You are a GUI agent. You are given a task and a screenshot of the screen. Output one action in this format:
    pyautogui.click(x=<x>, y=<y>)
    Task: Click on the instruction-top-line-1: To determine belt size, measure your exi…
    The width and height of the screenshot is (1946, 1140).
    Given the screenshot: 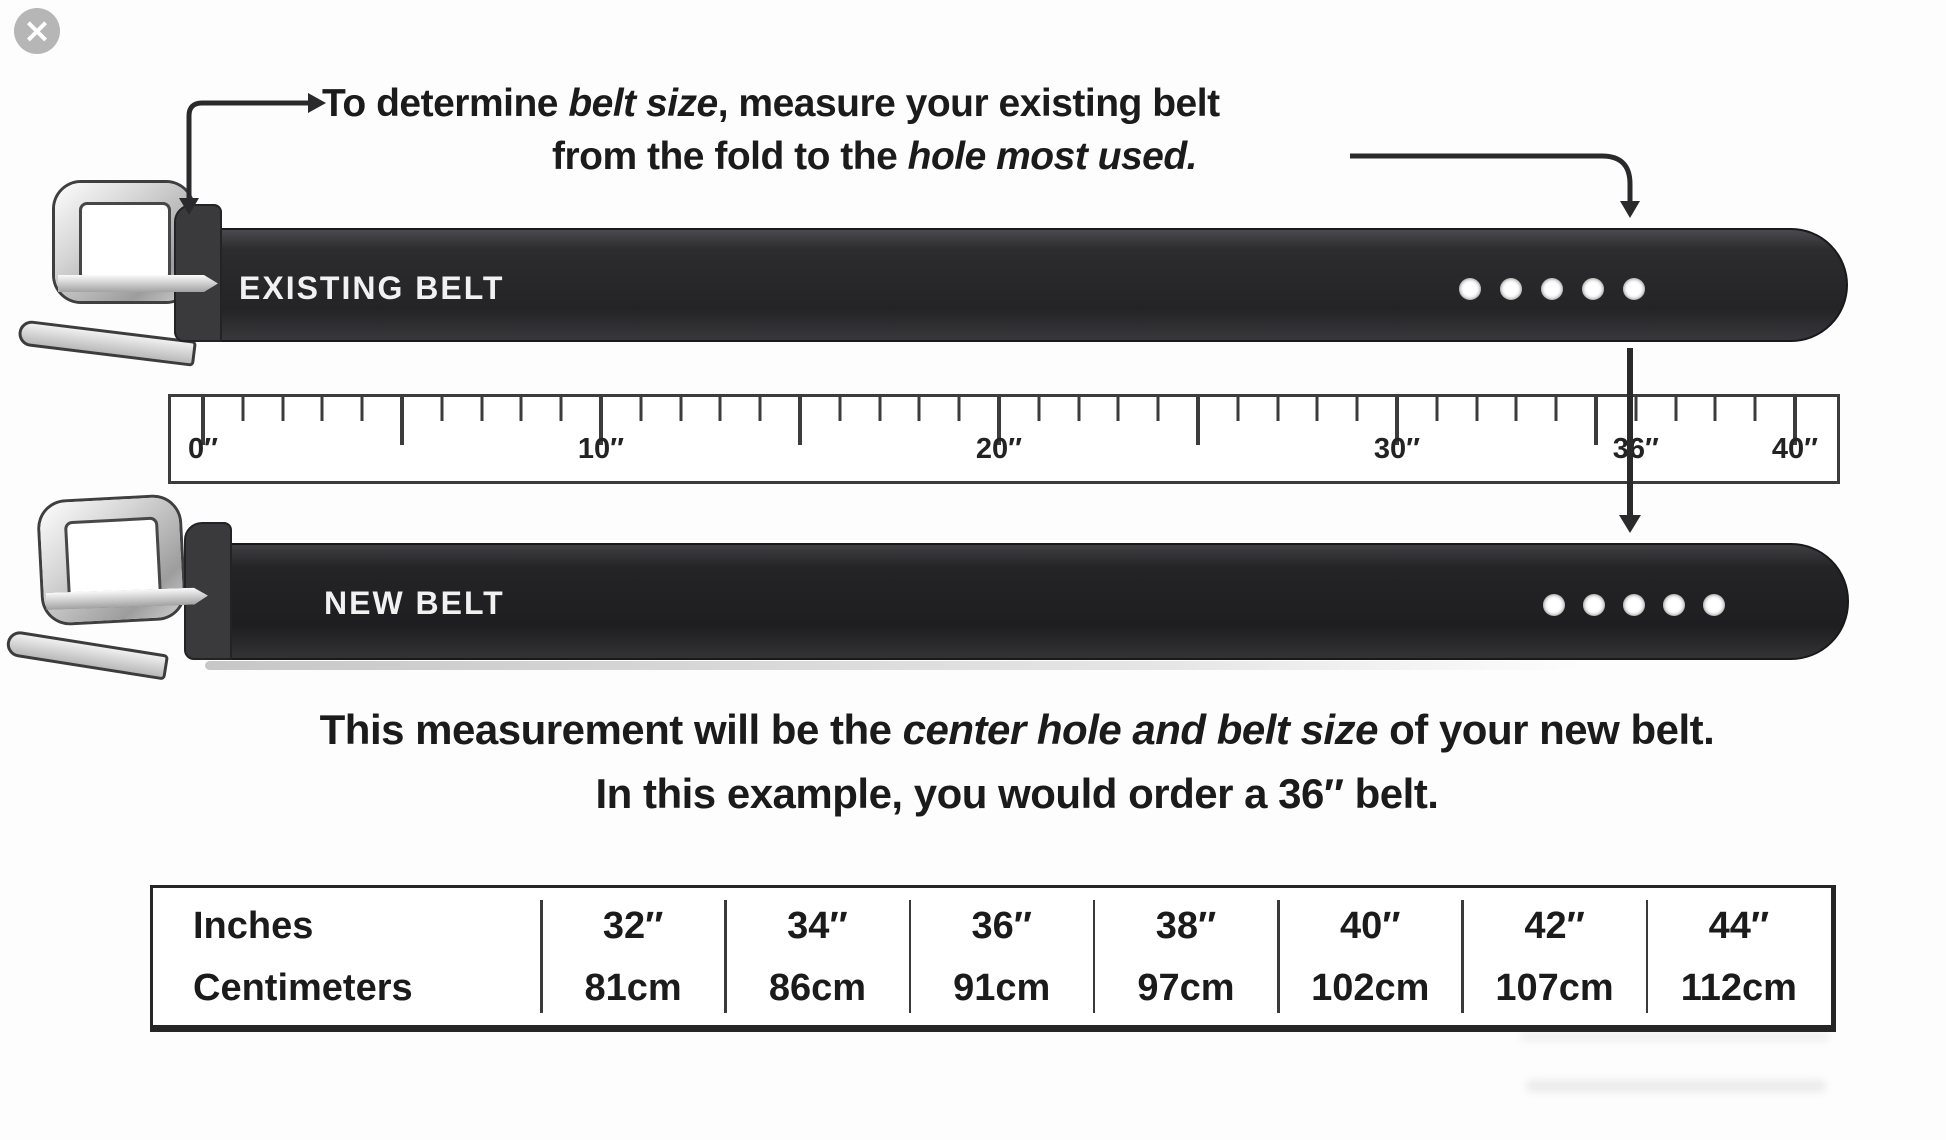 What is the action you would take?
    pyautogui.click(x=771, y=104)
    